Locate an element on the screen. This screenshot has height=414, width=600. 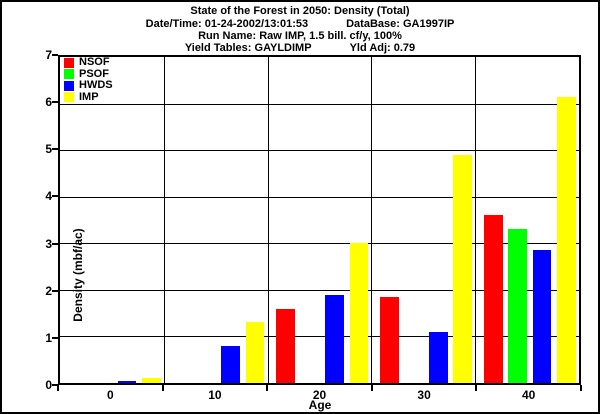
legend-label-hwds: HWDS is located at coordinates (96, 85).